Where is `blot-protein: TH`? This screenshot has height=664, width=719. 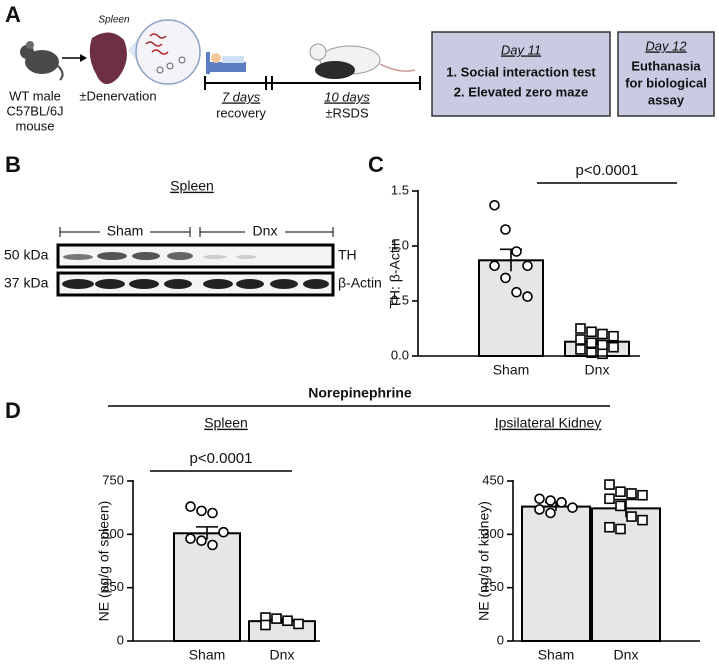
blot-protein: TH is located at coordinates (347, 255).